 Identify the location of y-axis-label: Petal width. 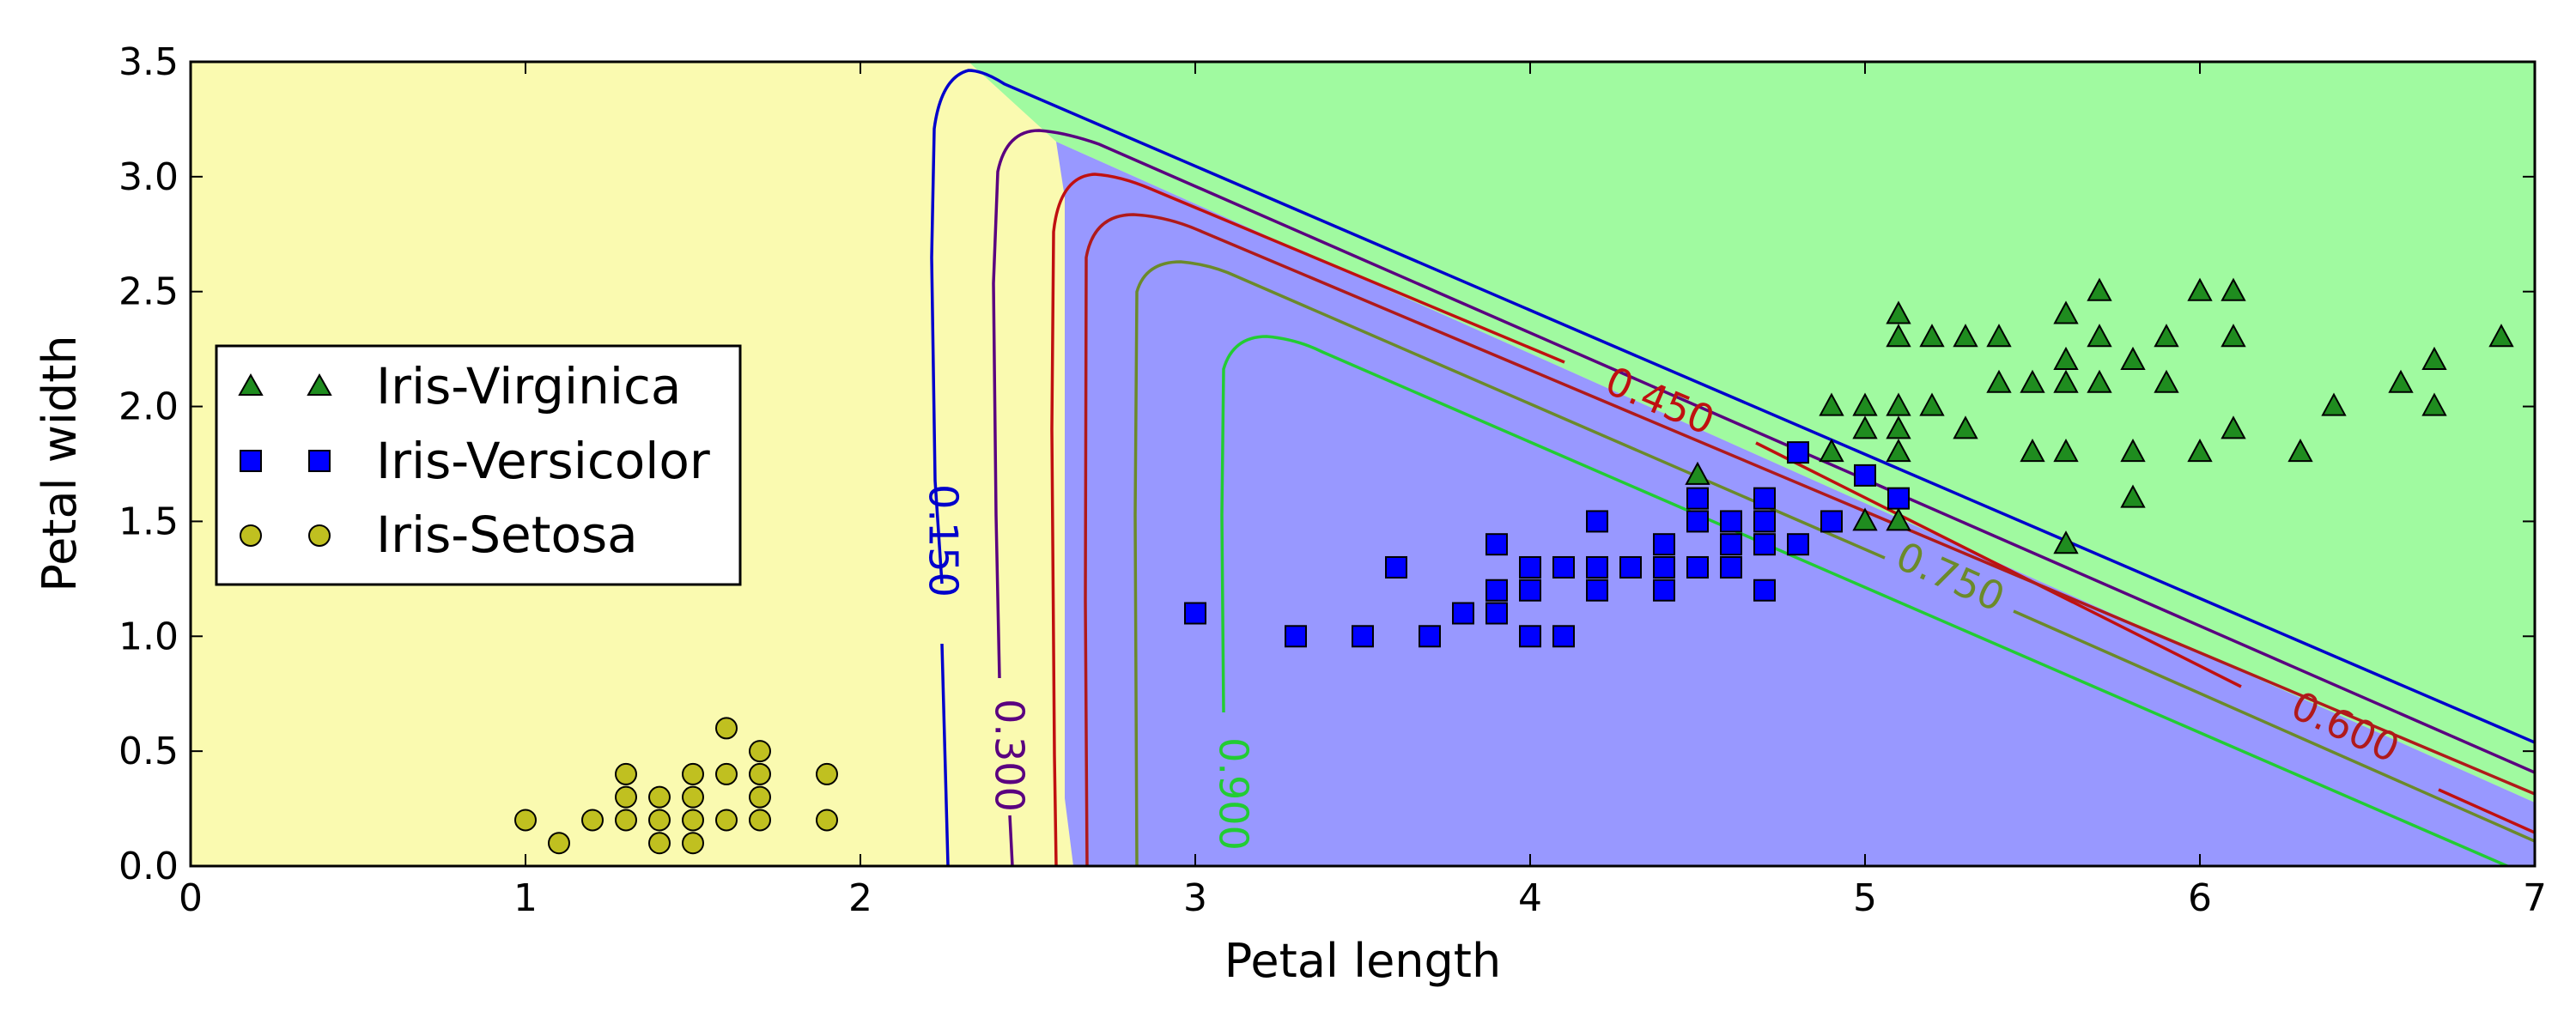
(60, 463).